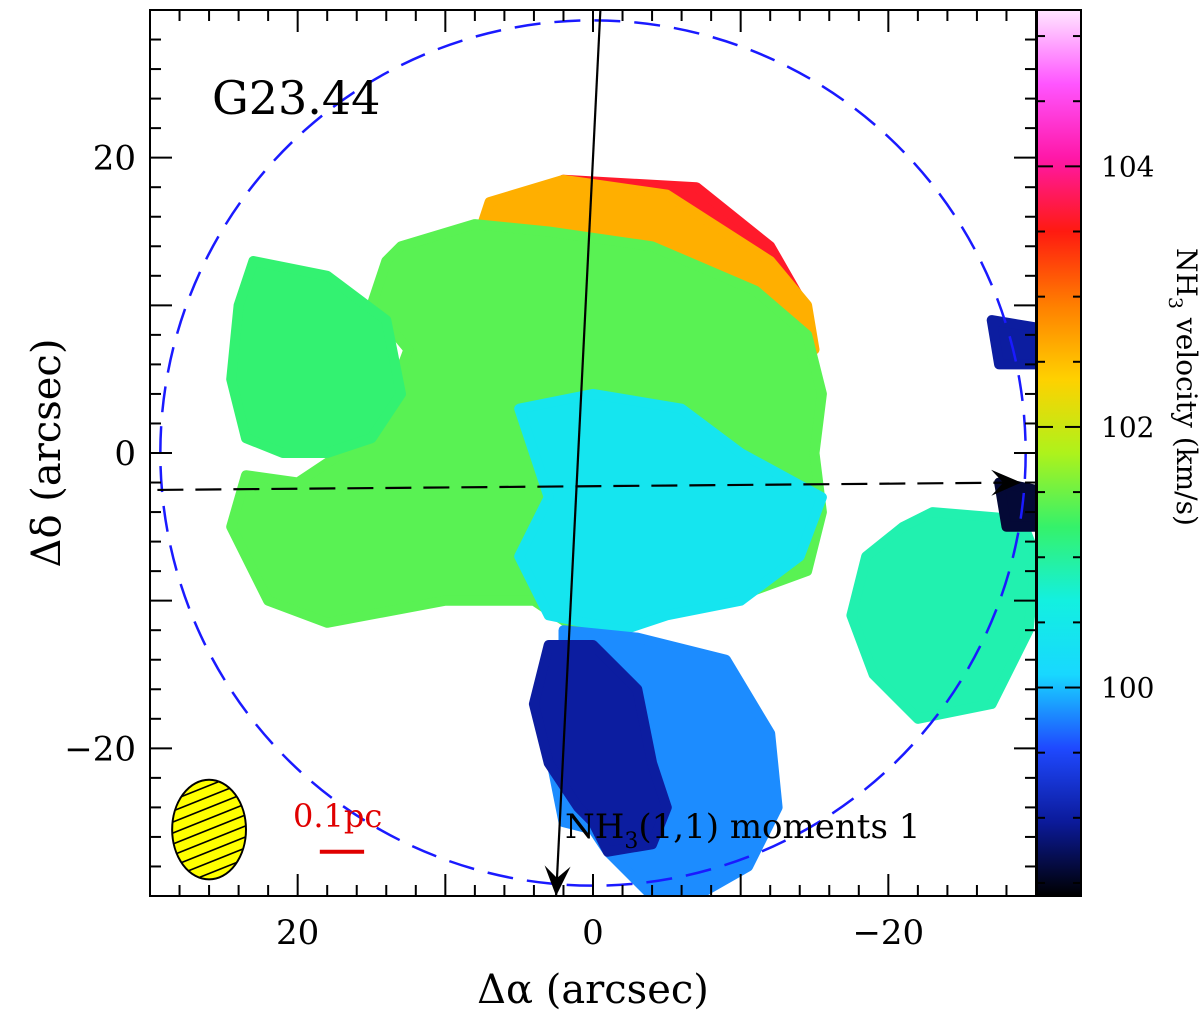  What do you see at coordinates (114, 159) in the screenshot?
I see `y-tick-label: 20` at bounding box center [114, 159].